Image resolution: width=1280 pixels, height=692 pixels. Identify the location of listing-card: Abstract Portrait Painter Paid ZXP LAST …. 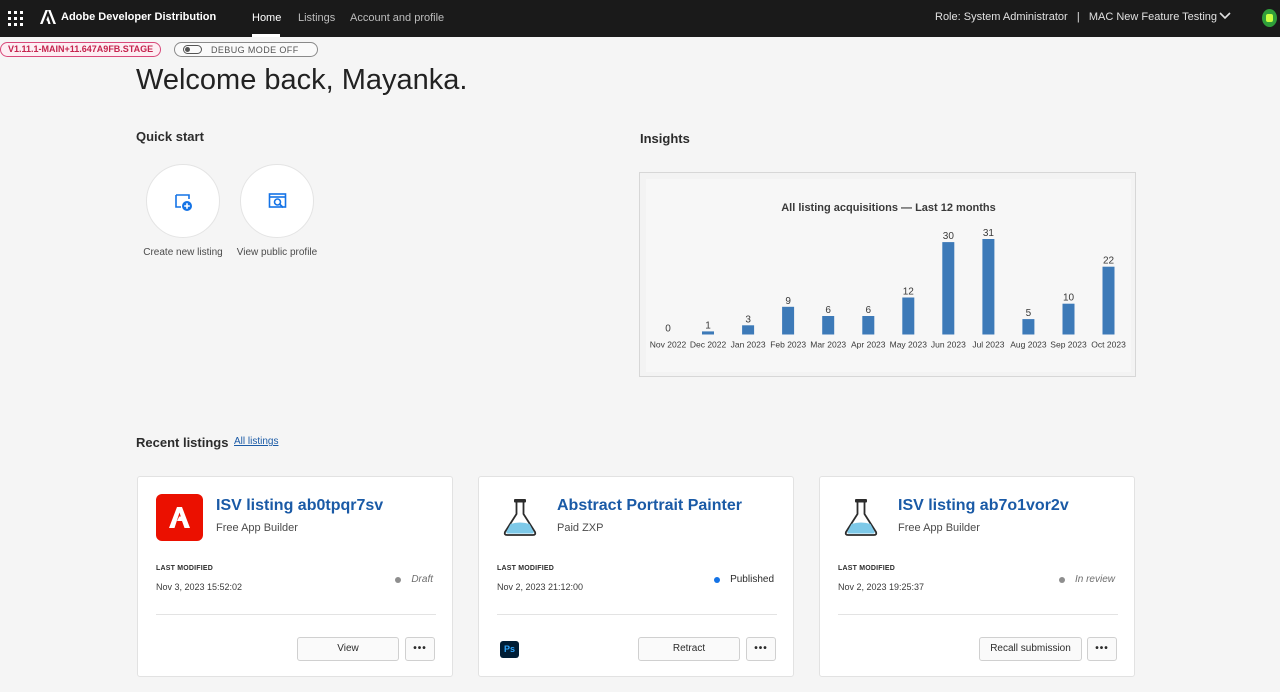
(636, 576).